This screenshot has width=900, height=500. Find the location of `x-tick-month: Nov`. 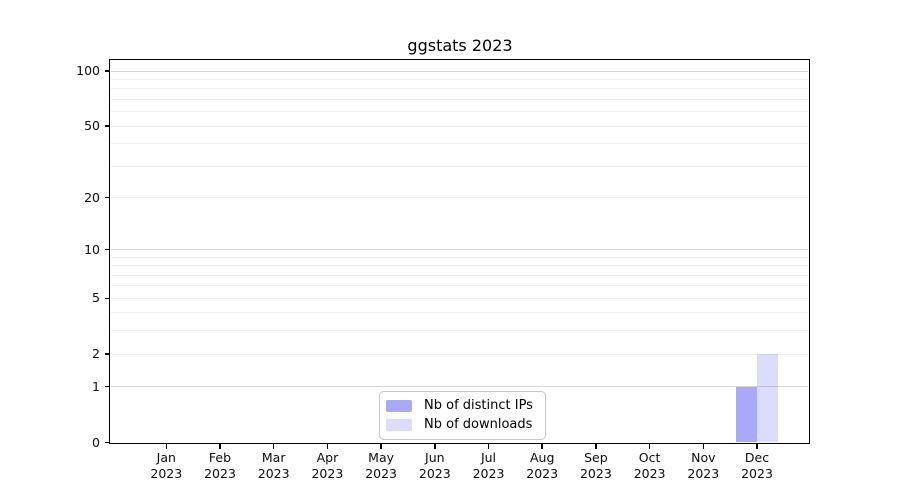

x-tick-month: Nov is located at coordinates (703, 457).